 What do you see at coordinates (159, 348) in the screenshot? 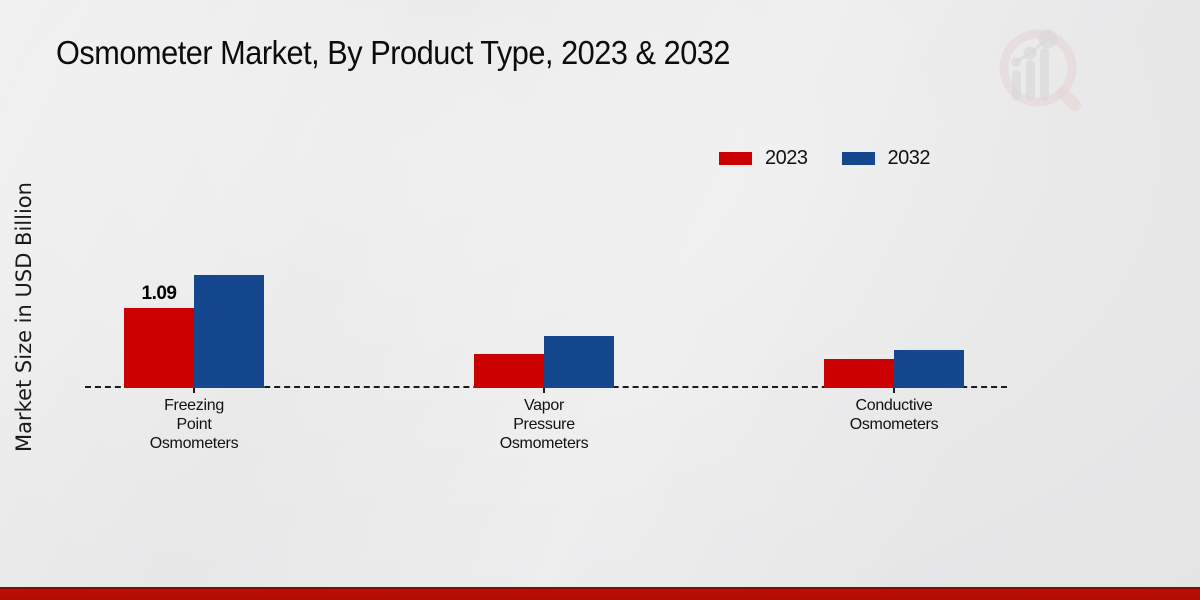
I see `bar-2023-freezing-point-osmometers` at bounding box center [159, 348].